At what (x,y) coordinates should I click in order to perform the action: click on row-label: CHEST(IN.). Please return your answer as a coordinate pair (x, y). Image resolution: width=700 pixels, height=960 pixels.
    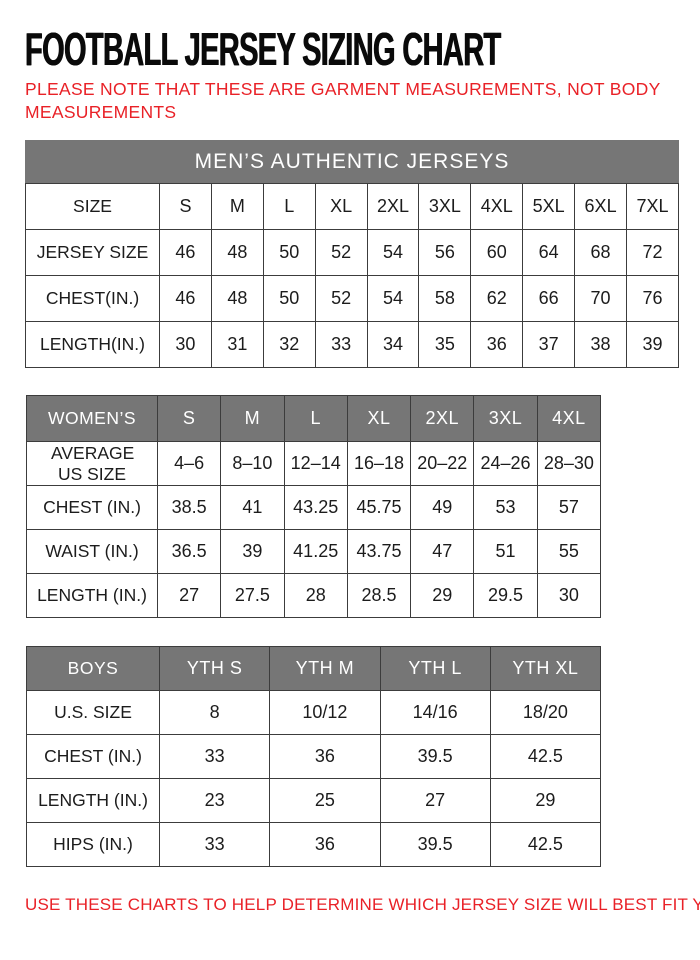
    Looking at the image, I should click on (92, 298).